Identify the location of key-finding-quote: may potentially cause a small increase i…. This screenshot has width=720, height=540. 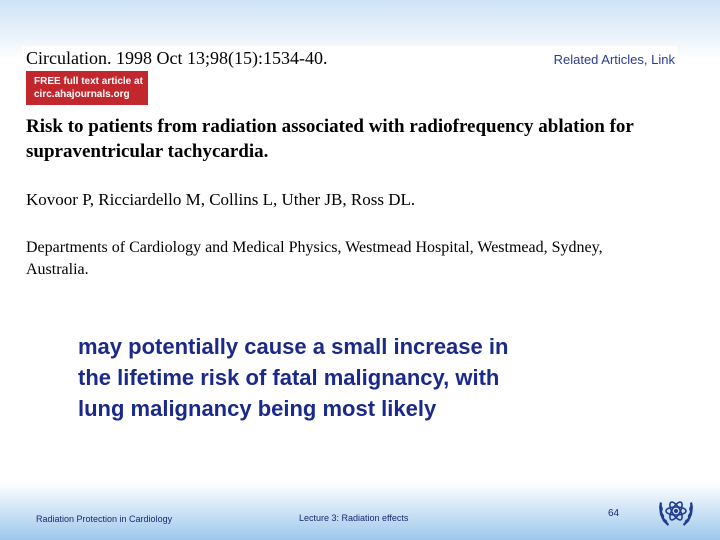
(378, 377).